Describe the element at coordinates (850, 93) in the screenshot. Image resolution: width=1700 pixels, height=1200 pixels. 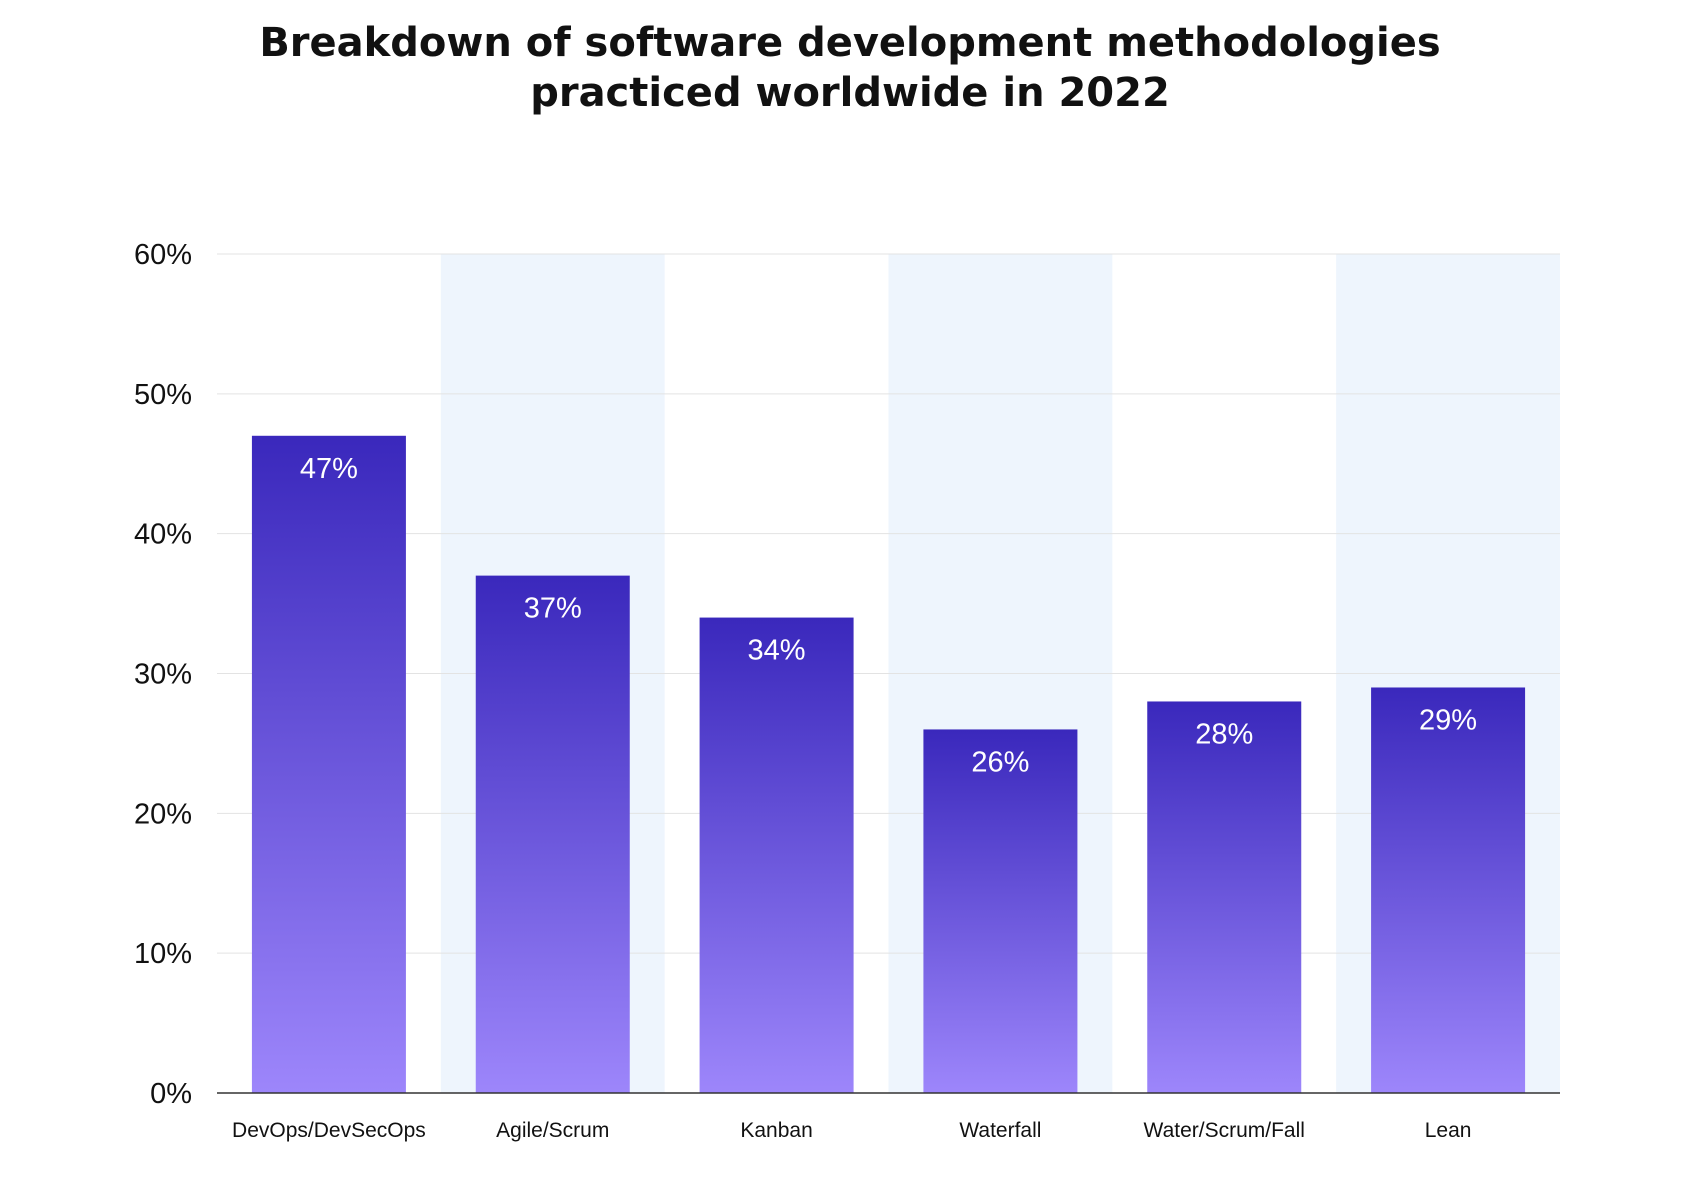
I see `chart-title-line-2: practiced worldwide in 2022` at that location.